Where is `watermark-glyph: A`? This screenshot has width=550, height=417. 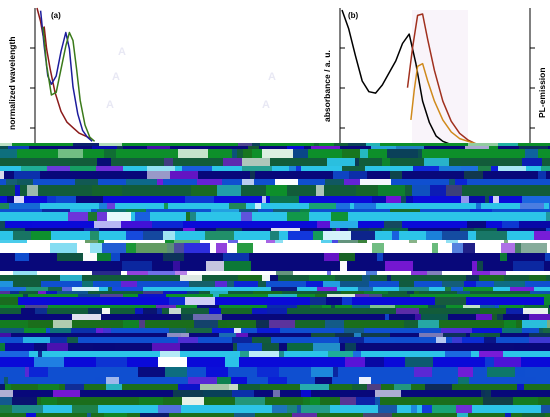
watermark-glyph: A is located at coordinates (272, 77).